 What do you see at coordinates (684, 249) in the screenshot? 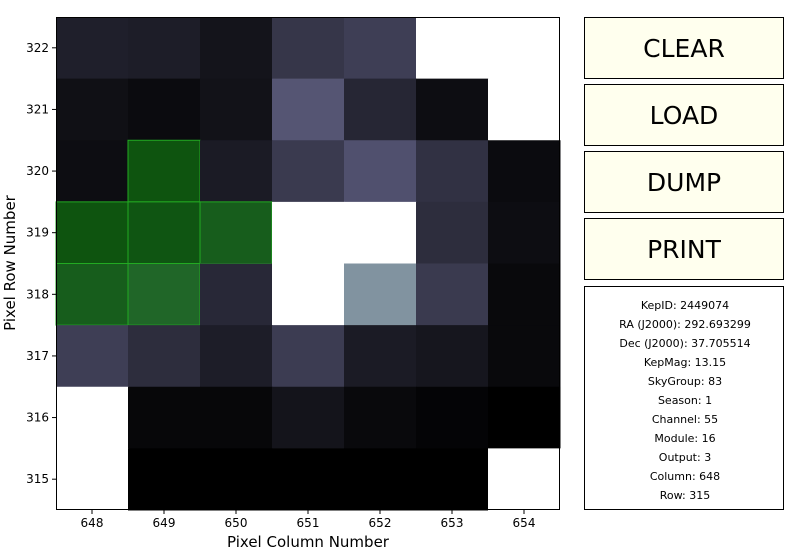
I see `print-button: PRINT` at bounding box center [684, 249].